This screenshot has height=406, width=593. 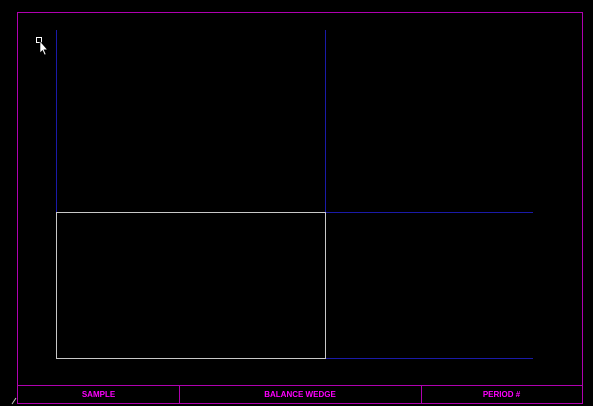 What do you see at coordinates (98, 394) in the screenshot?
I see `footer-label-sample: SAMPLE` at bounding box center [98, 394].